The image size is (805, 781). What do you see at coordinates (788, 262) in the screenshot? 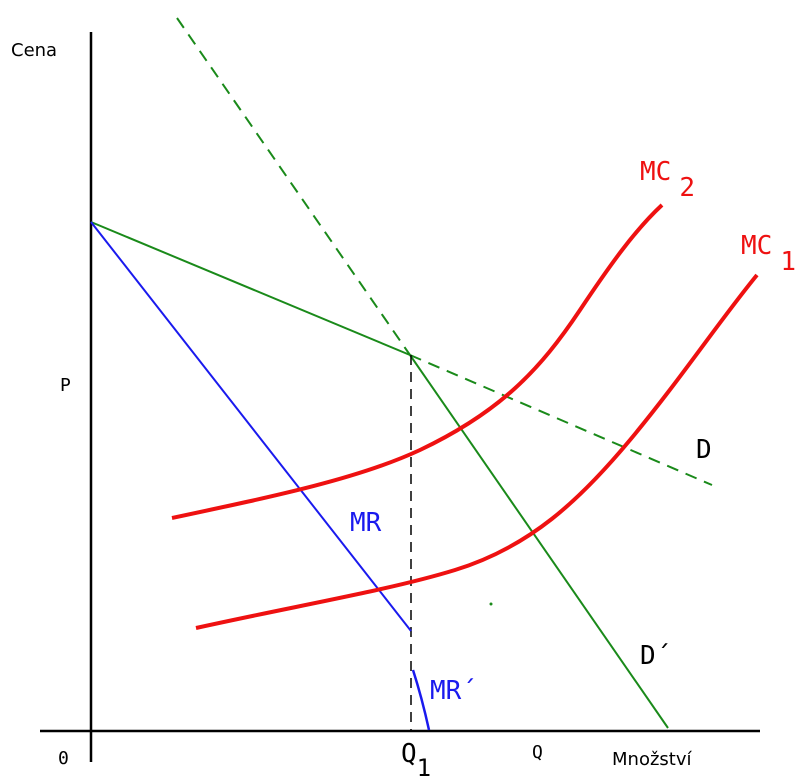
I see `mc1-subscript: 1` at bounding box center [788, 262].